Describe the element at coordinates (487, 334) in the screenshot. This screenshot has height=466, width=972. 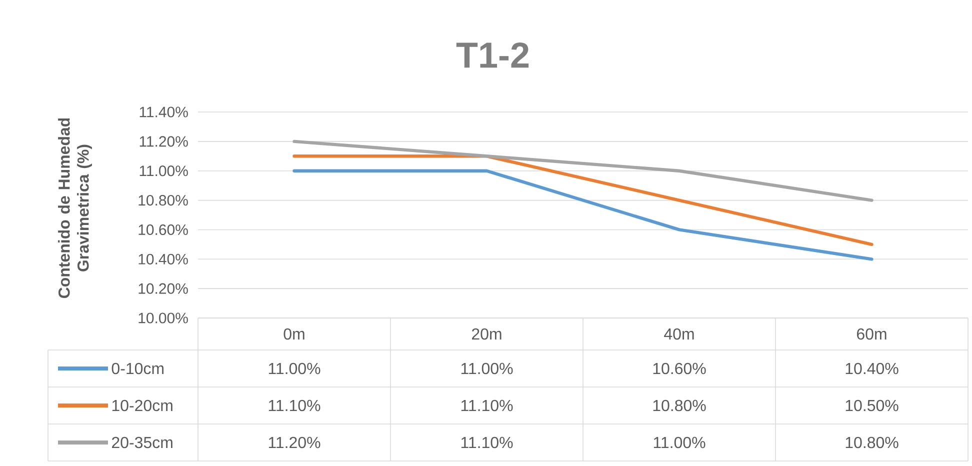
I see `x-tick-label: 20m` at that location.